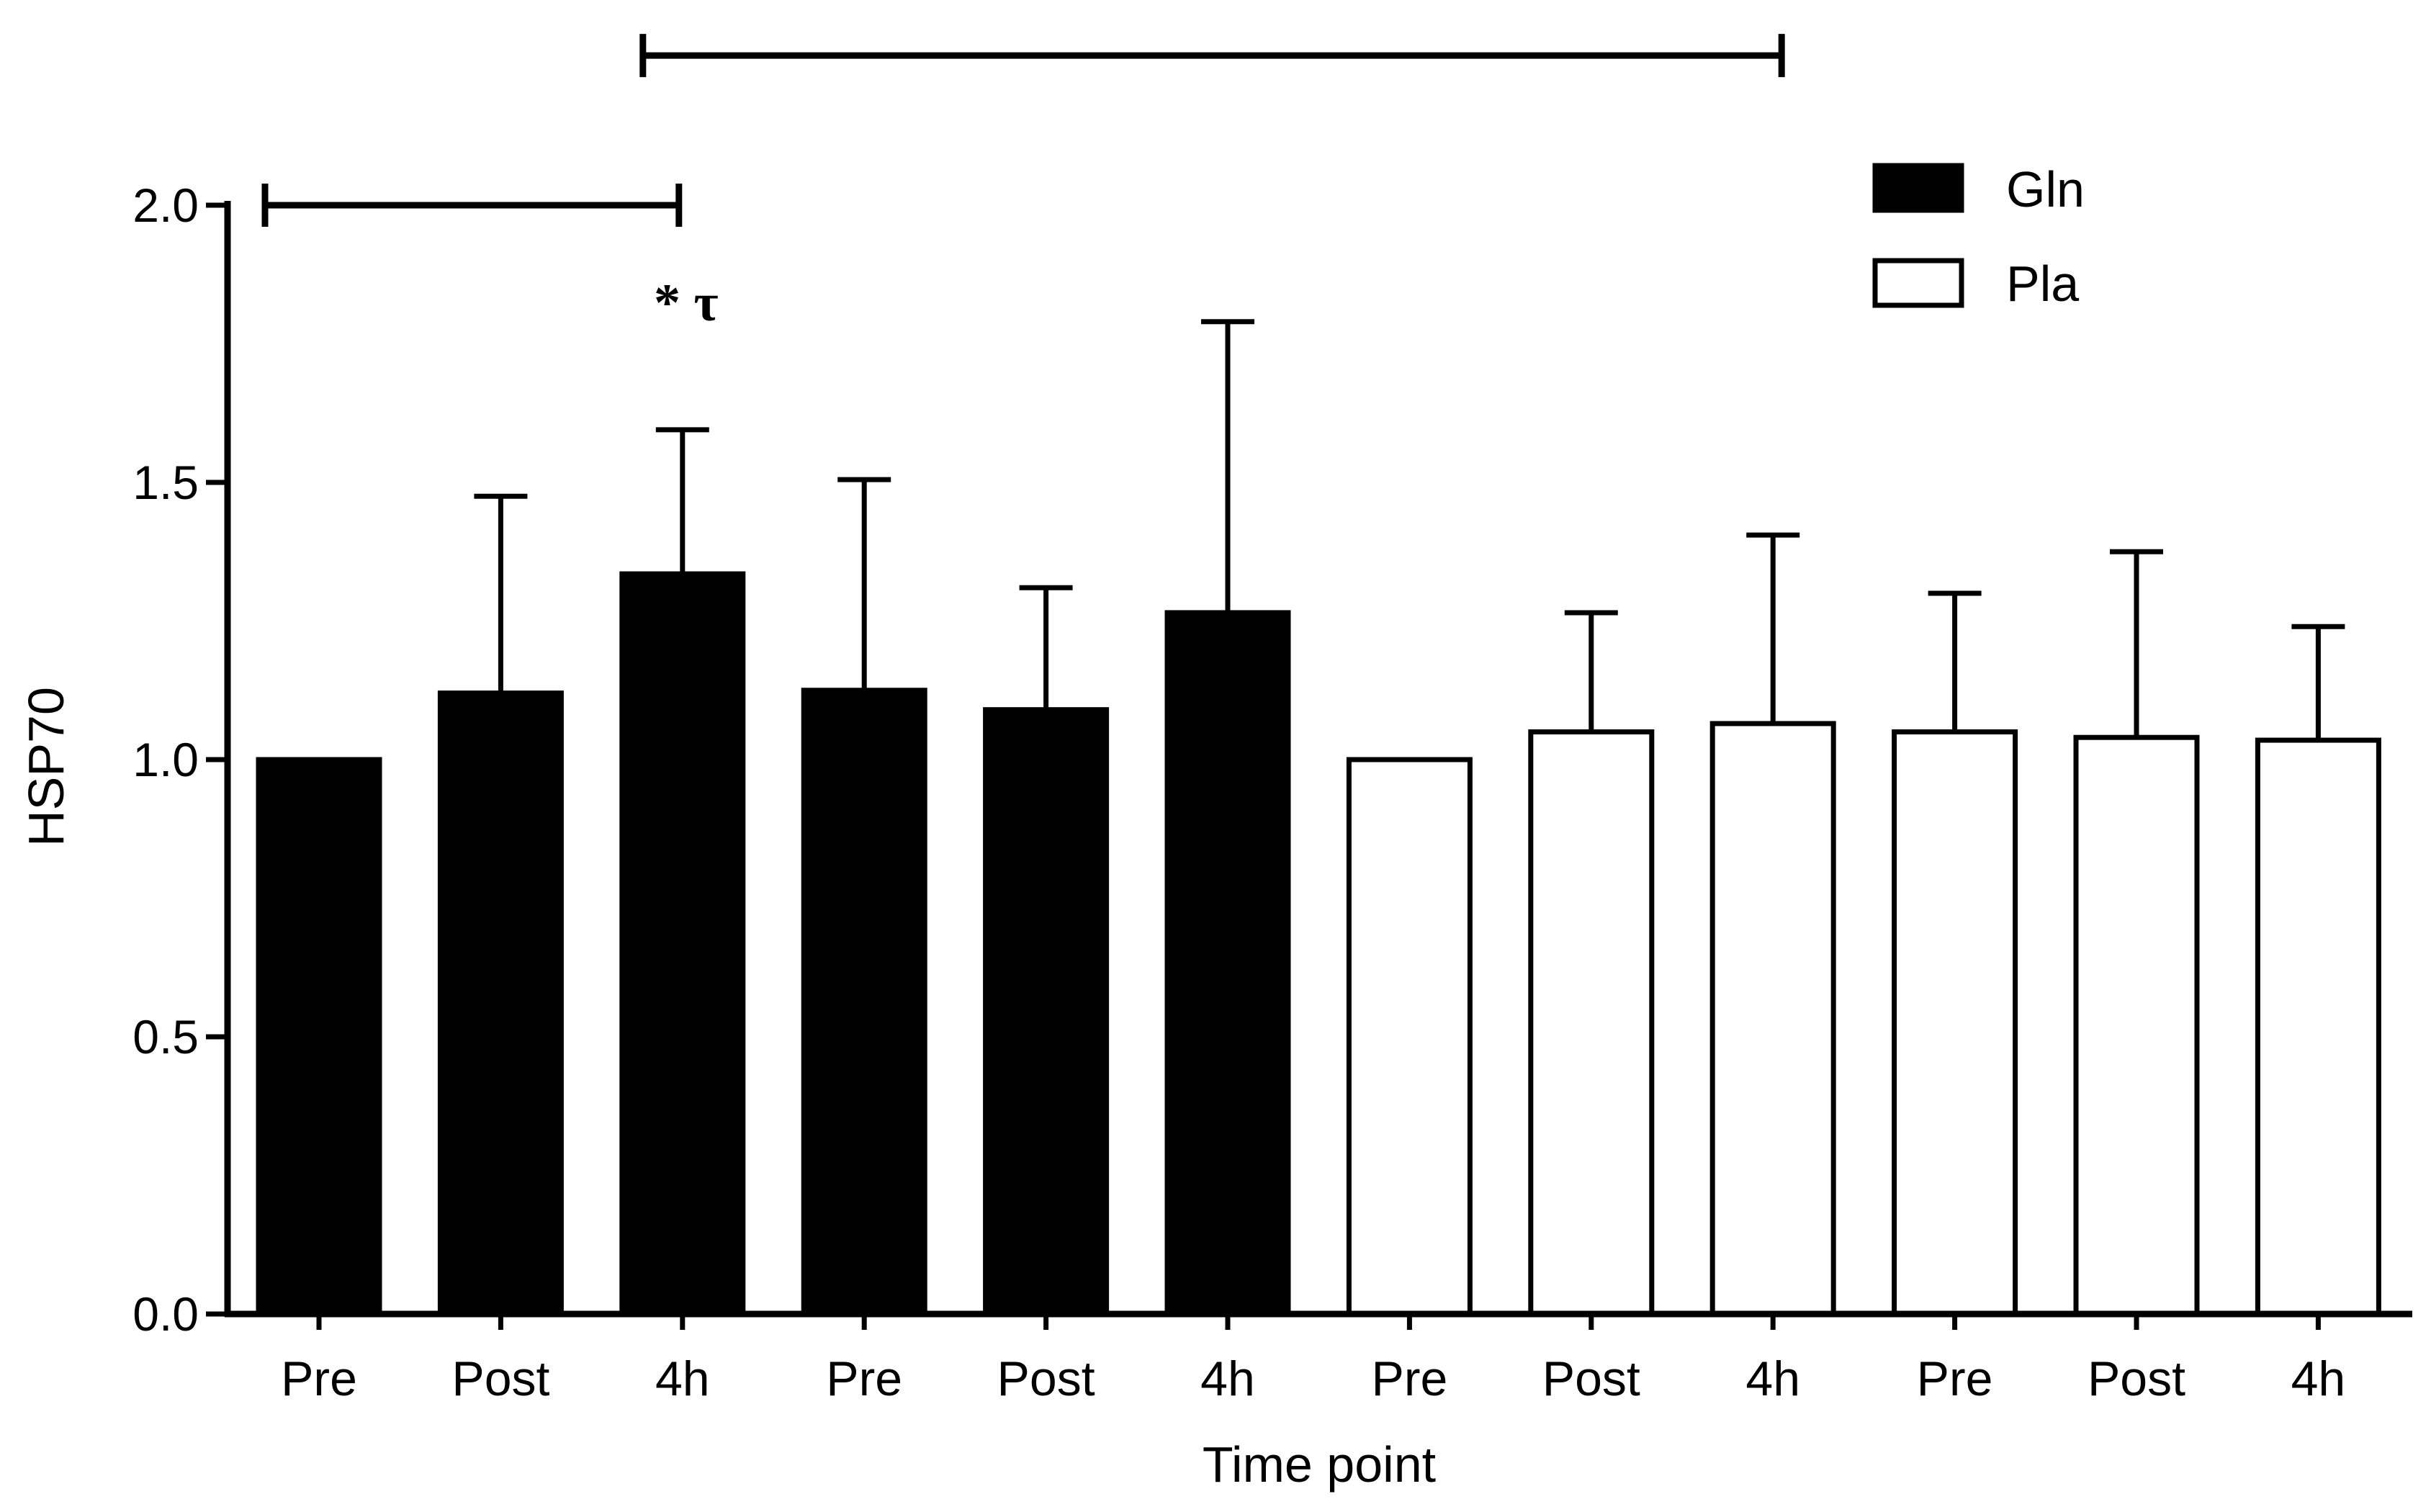 The image size is (2431, 1512). Describe the element at coordinates (1591, 1378) in the screenshot. I see `x-tick-label-7: Post` at that location.